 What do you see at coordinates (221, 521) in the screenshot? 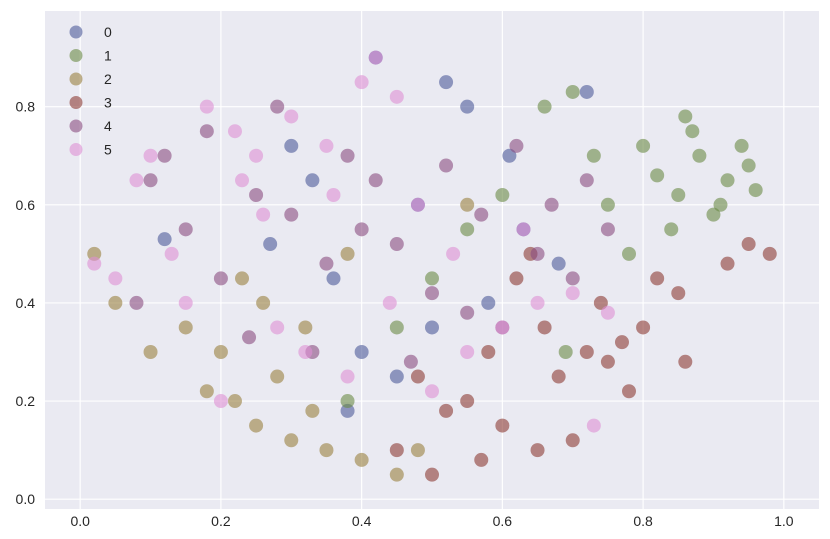
I see `x-tick-label: 0.2` at bounding box center [221, 521].